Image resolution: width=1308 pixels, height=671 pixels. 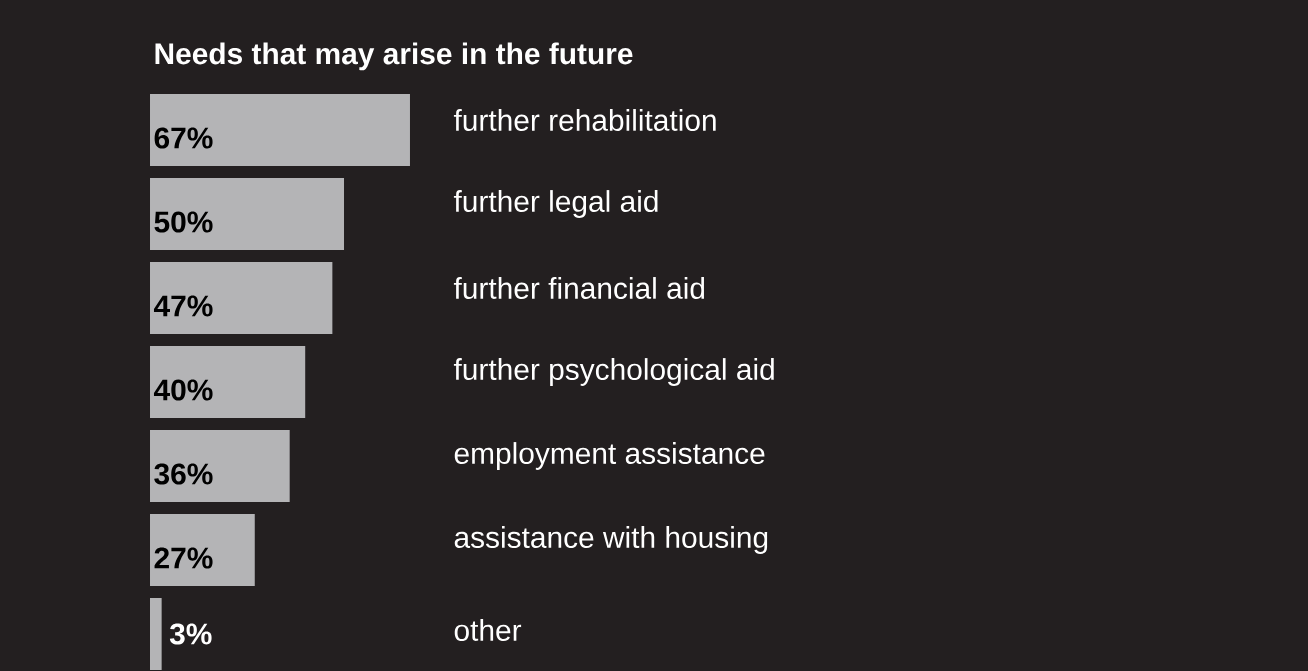 I want to click on data-label: 67%, so click(x=183, y=138).